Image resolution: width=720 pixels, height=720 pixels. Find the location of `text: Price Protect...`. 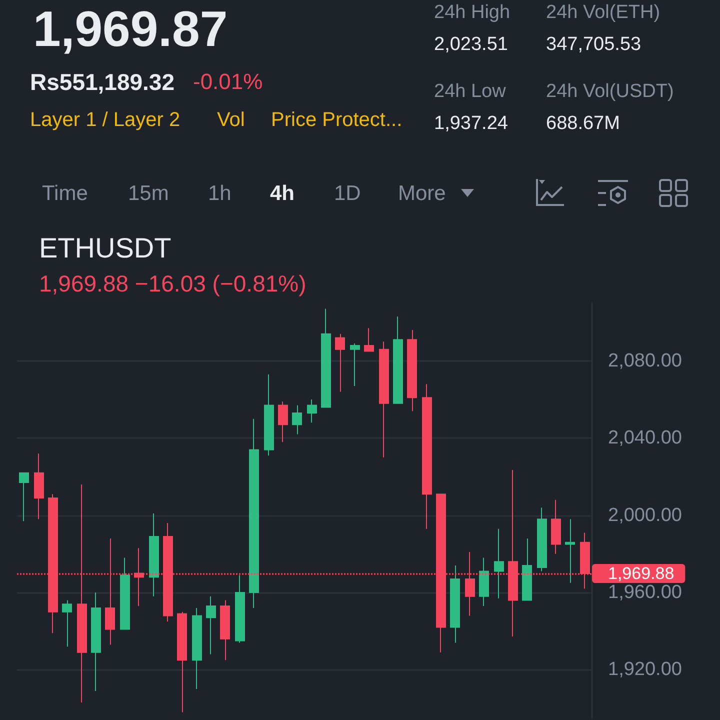

text: Price Protect... is located at coordinates (336, 120).